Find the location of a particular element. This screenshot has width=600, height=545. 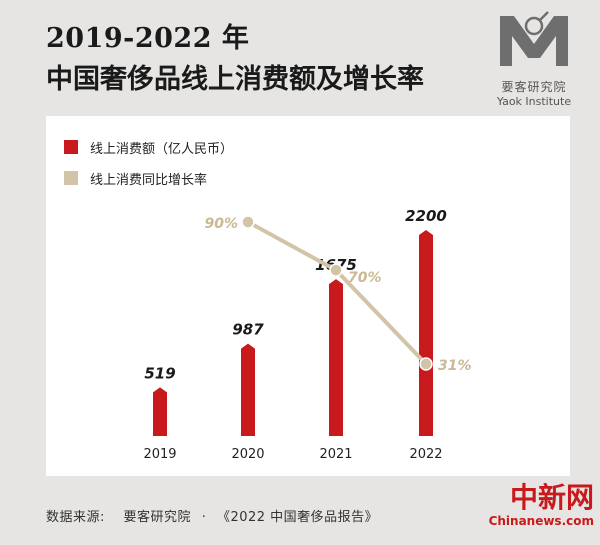

yaok-logo-icon is located at coordinates (534, 38).